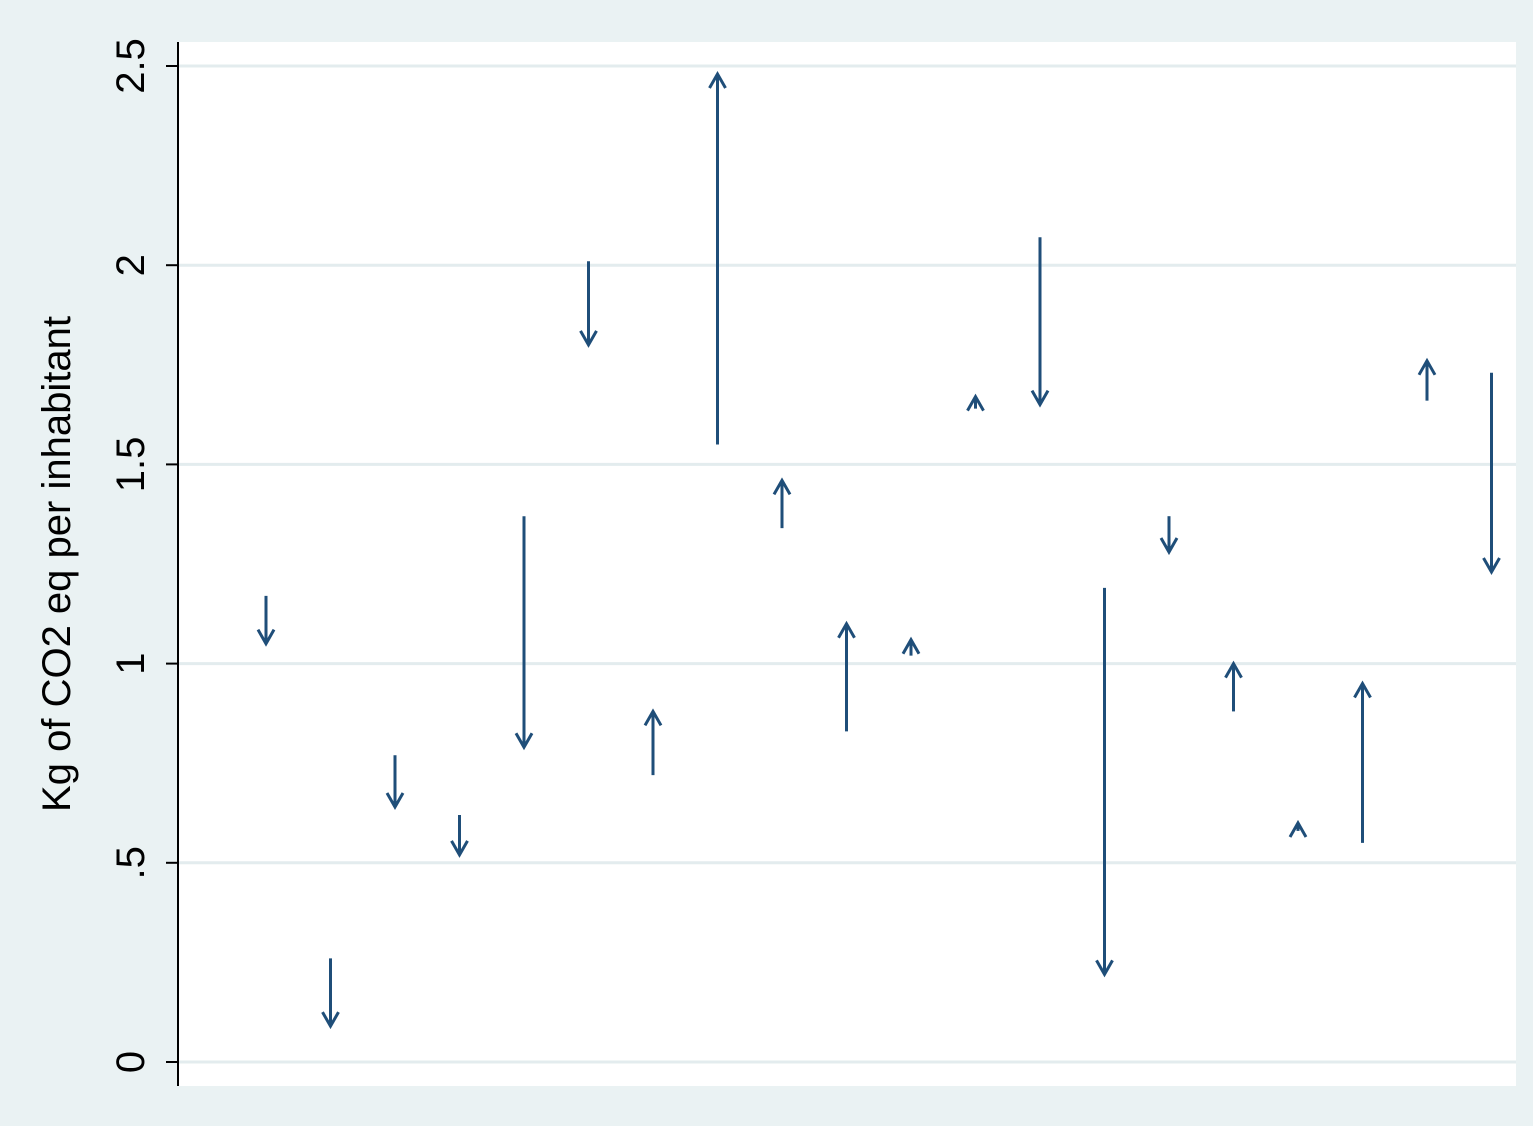 The height and width of the screenshot is (1126, 1533). What do you see at coordinates (131, 1062) in the screenshot?
I see `y-tick-label: 0` at bounding box center [131, 1062].